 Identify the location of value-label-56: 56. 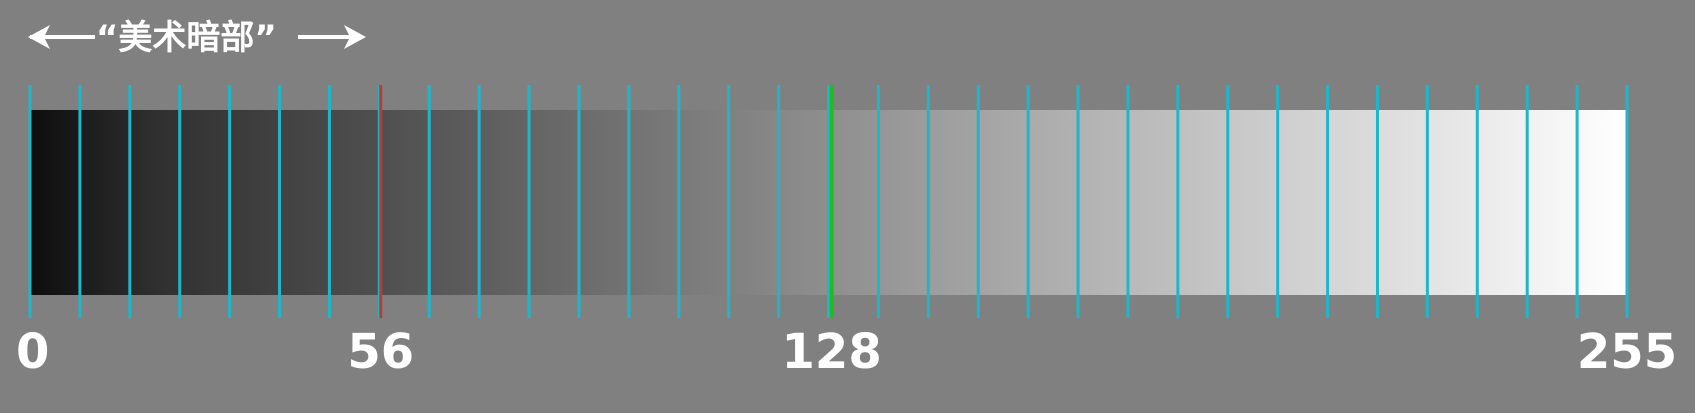
(380, 352).